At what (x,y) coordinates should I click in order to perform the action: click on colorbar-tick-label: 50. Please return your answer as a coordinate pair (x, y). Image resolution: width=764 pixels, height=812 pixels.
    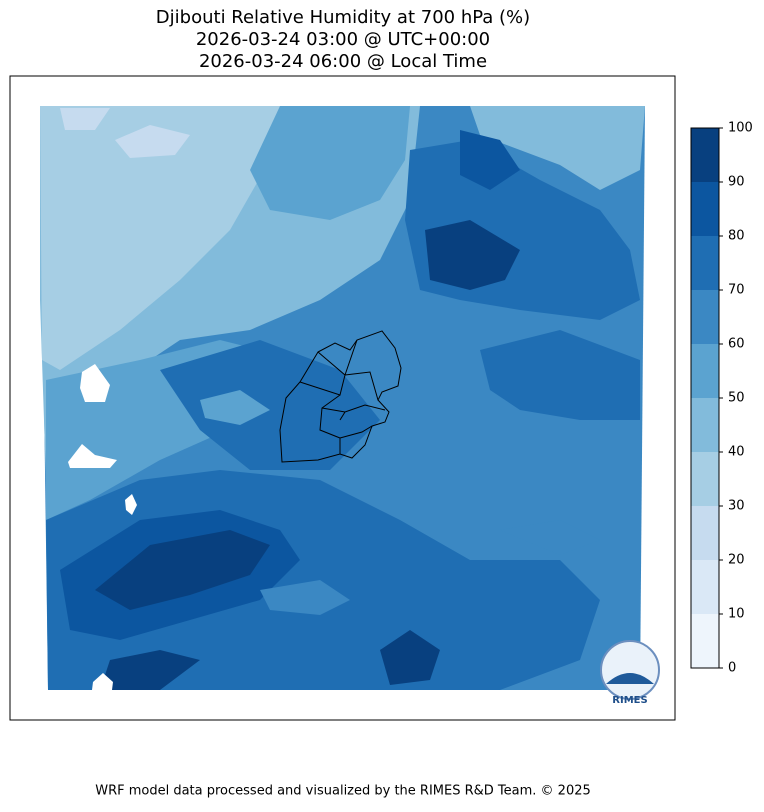
    Looking at the image, I should click on (736, 398).